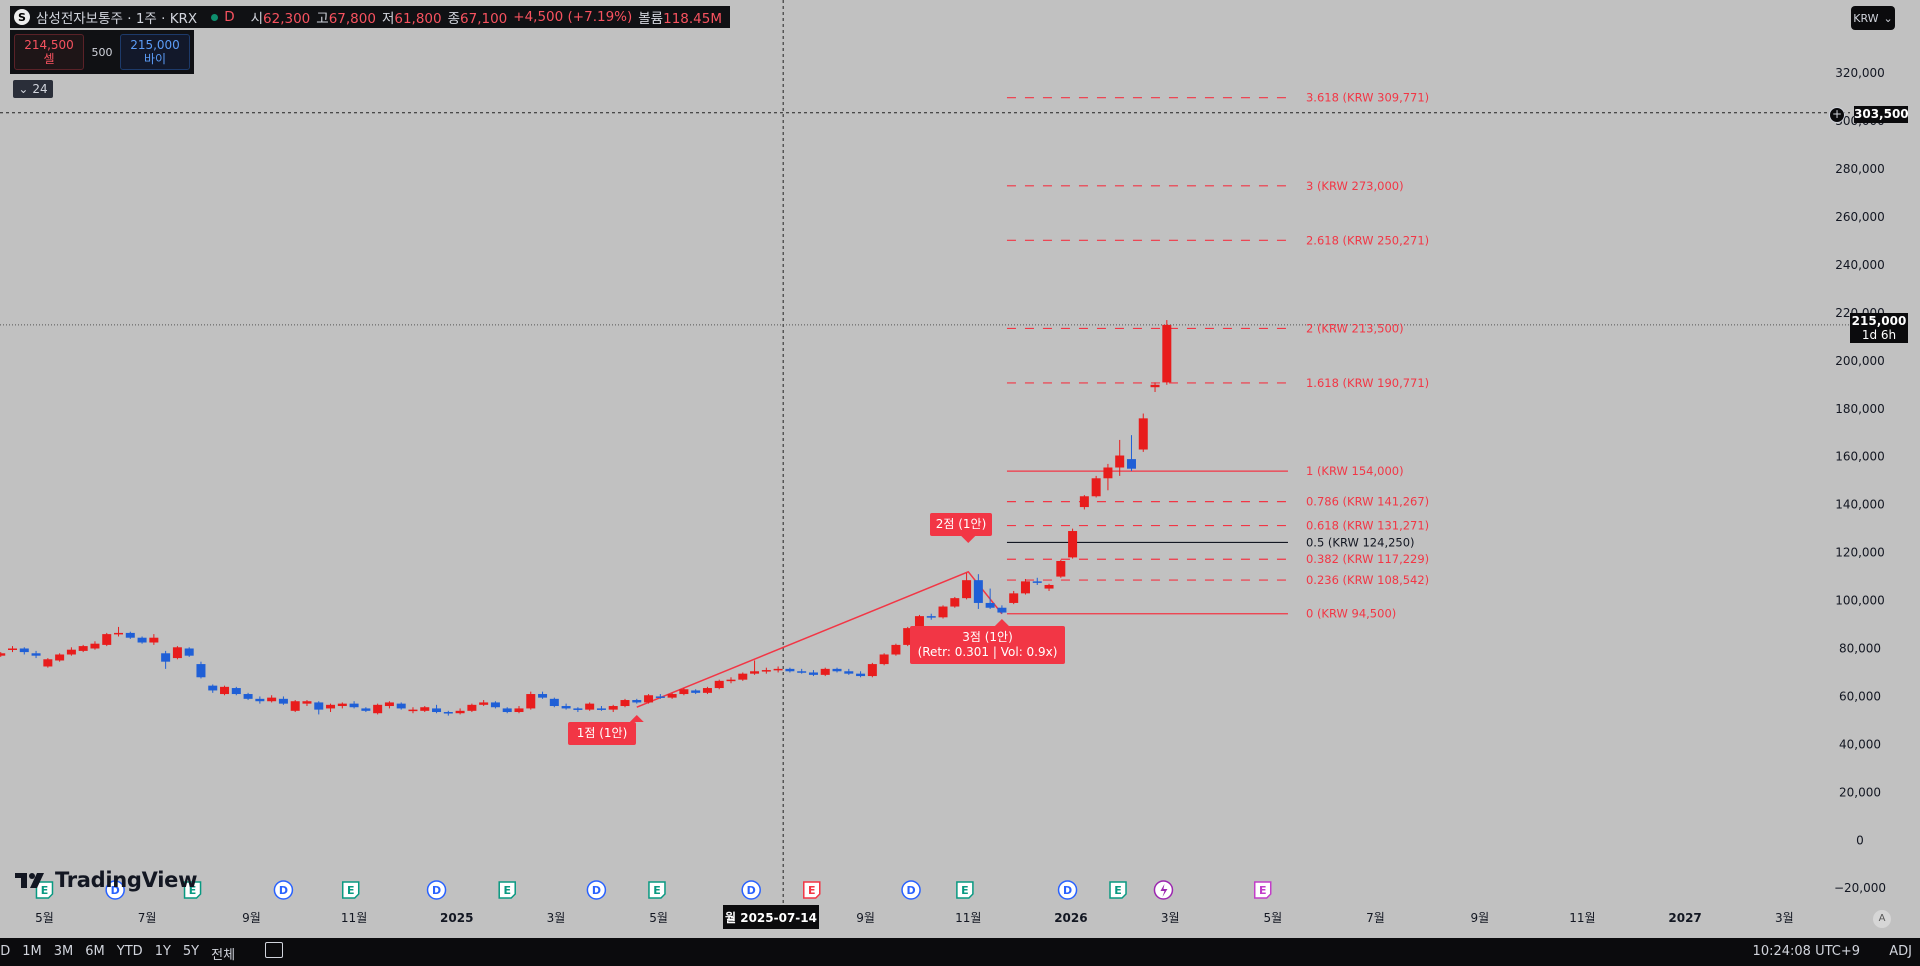 The width and height of the screenshot is (1920, 966). I want to click on range-5d: 5D, so click(5, 951).